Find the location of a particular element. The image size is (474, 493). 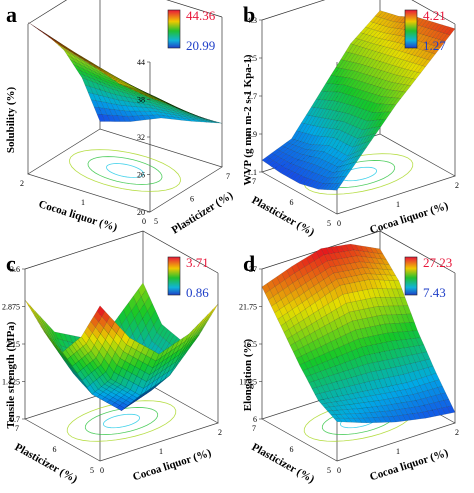

z-axis-label: Elongation (%) is located at coordinates (248, 374).